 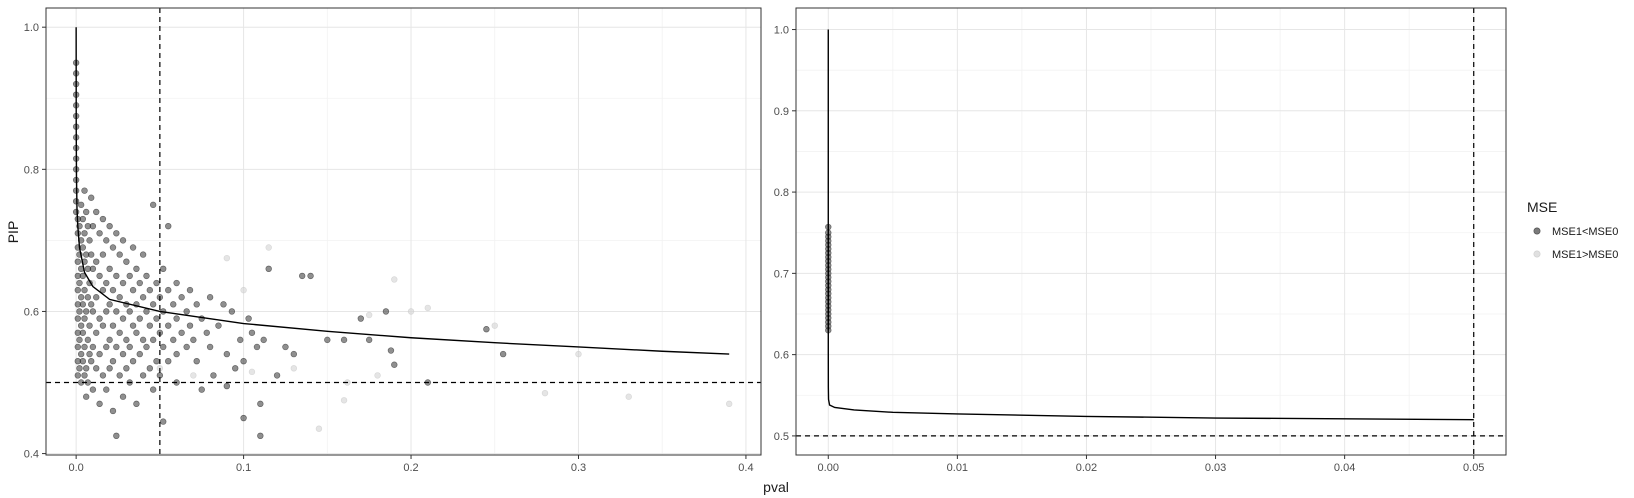 I want to click on left-y-tick-label: 0.6, so click(x=31, y=312).